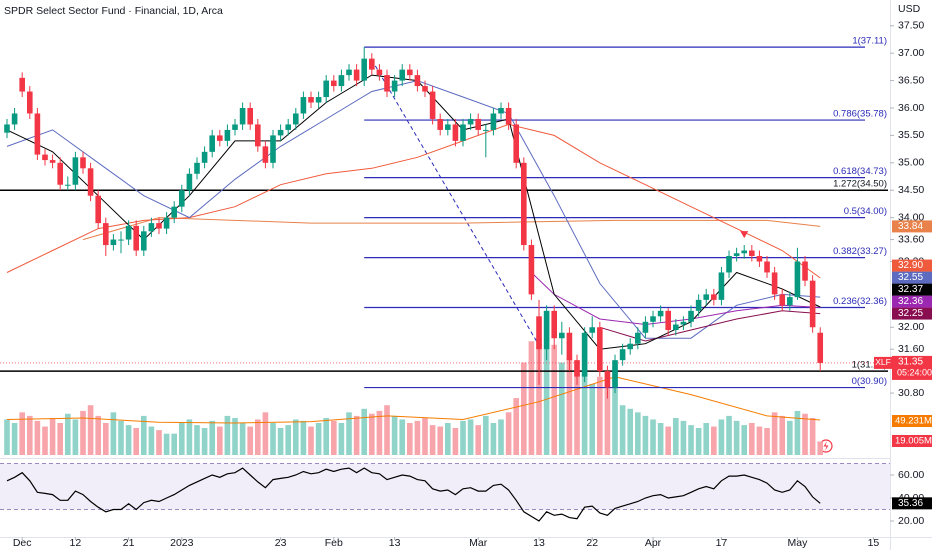 The image size is (932, 550). Describe the element at coordinates (911, 135) in the screenshot. I see `y-tick-label: 35.50` at that location.